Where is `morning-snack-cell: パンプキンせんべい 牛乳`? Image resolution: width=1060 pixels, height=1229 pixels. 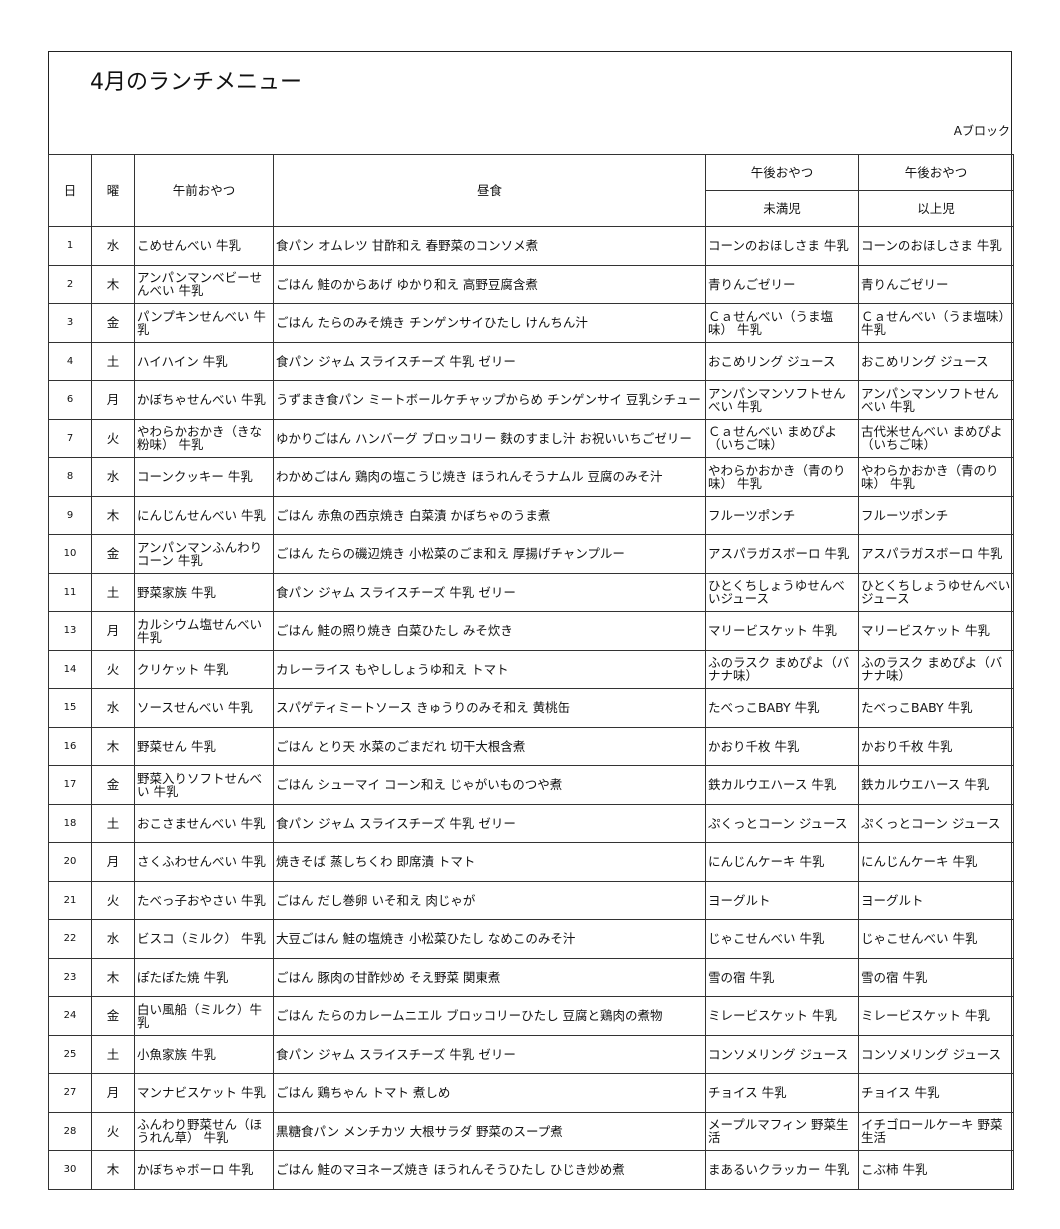
morning-snack-cell: パンプキンせんべい 牛乳 is located at coordinates (204, 323).